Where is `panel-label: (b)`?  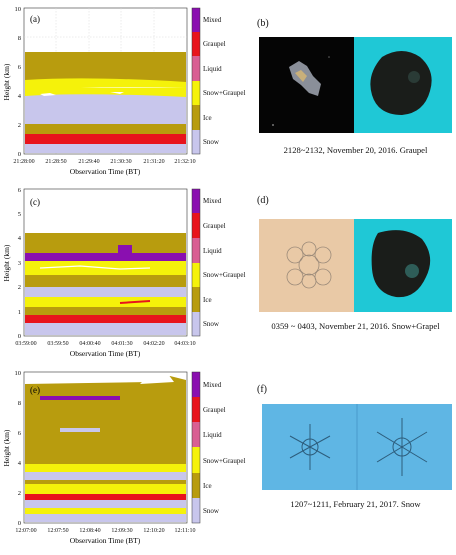
panel-label: (b) is located at coordinates (263, 23).